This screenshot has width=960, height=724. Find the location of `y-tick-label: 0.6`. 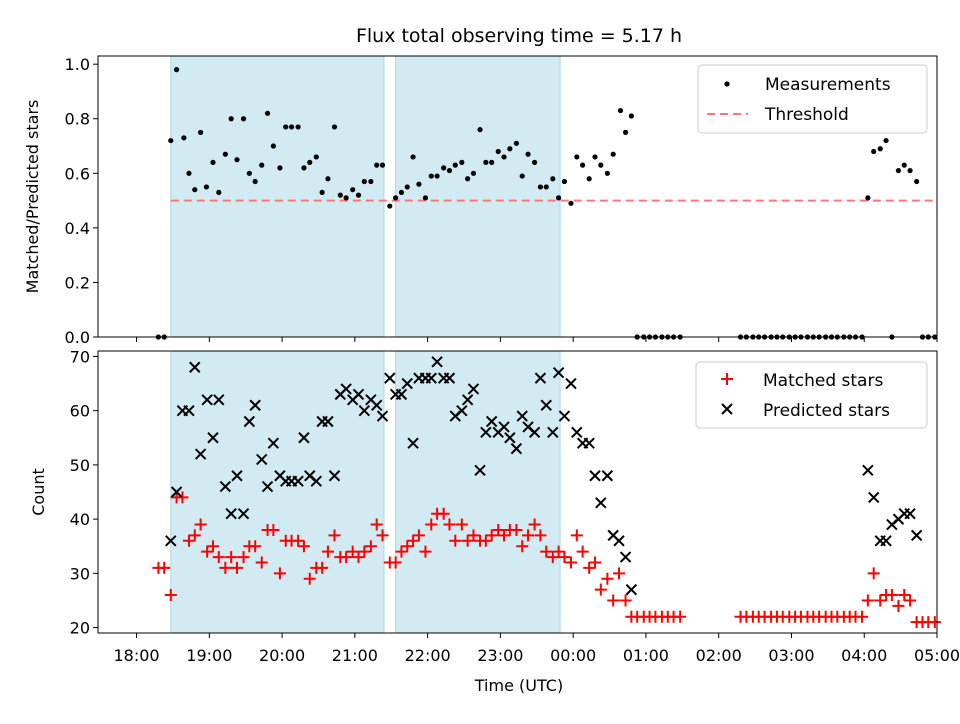

y-tick-label: 0.6 is located at coordinates (77, 173).